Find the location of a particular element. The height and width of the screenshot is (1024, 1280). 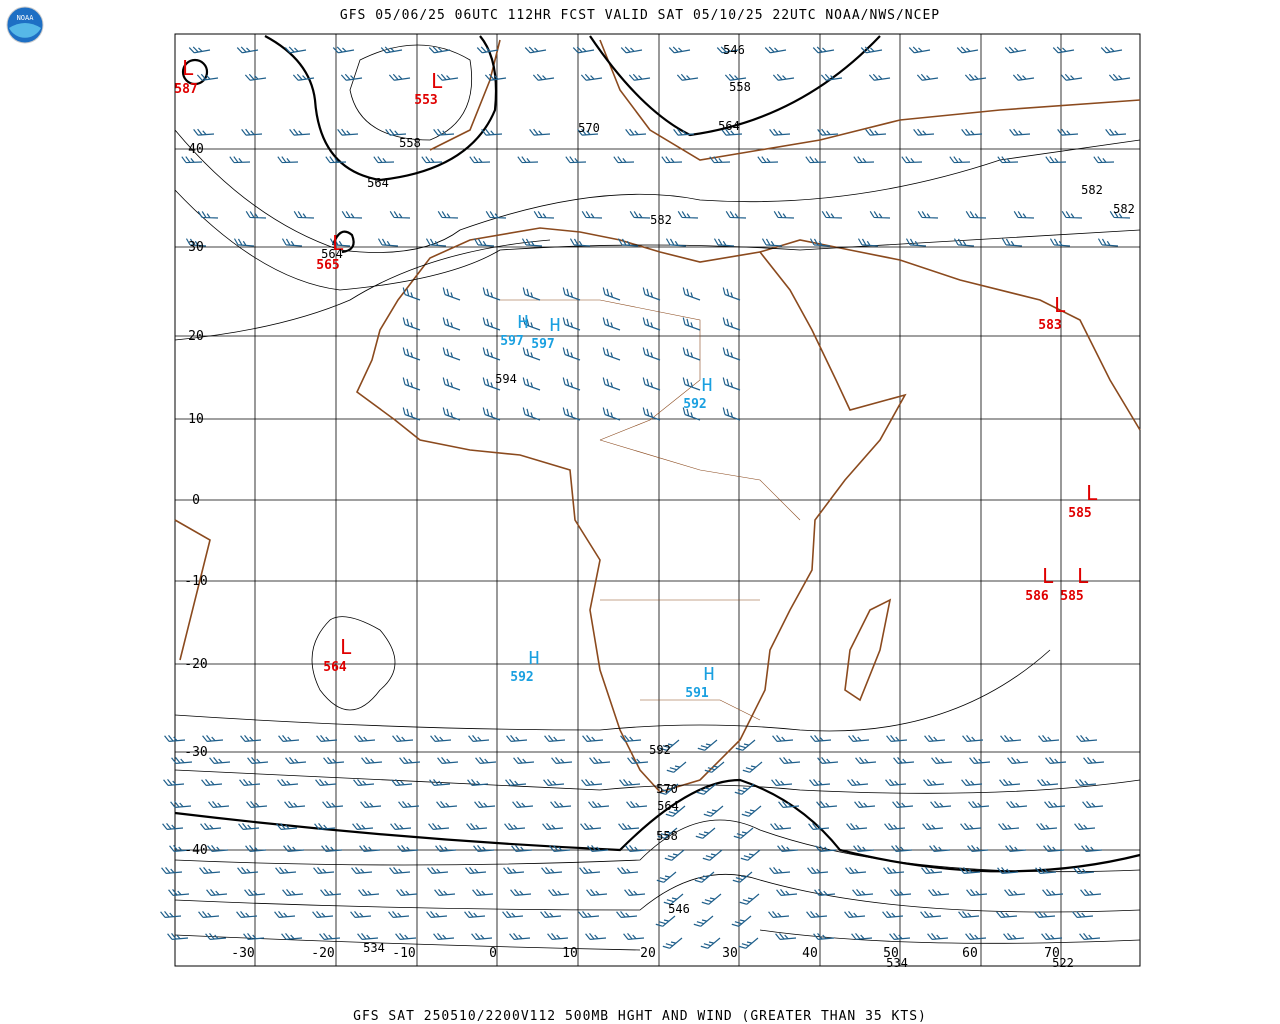

contour-label: 564 is located at coordinates (378, 183).